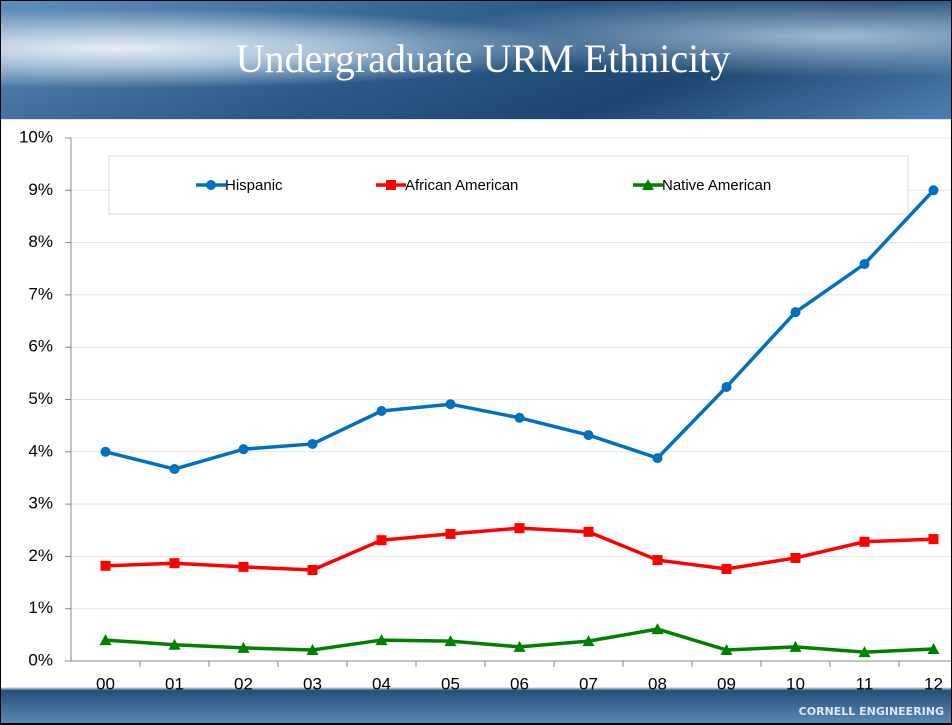 The image size is (952, 725). Describe the element at coordinates (519, 683) in the screenshot. I see `x-tick-label: 06` at that location.